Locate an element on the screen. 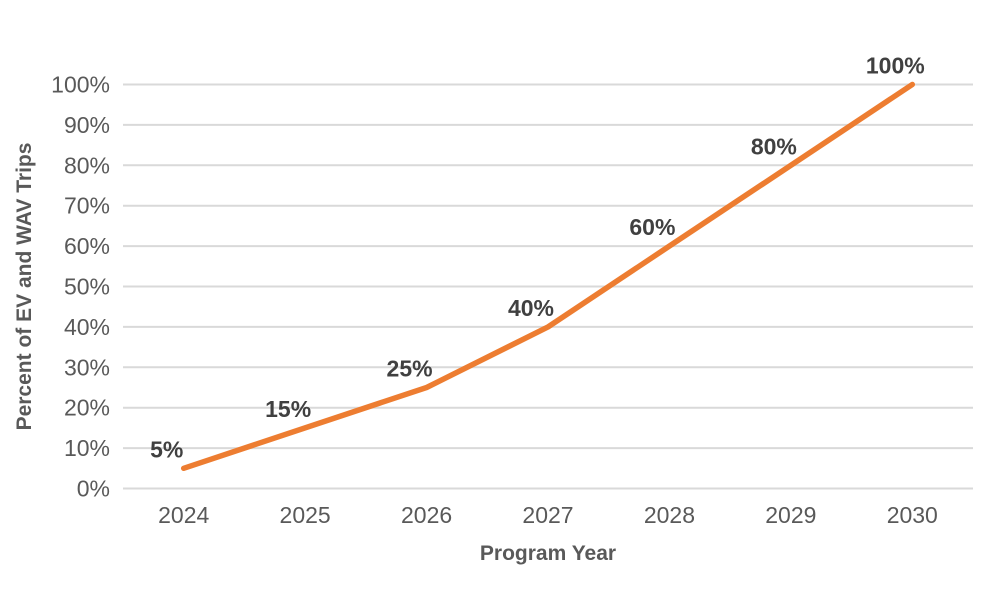  y-tick-label: 40% is located at coordinates (87, 327).